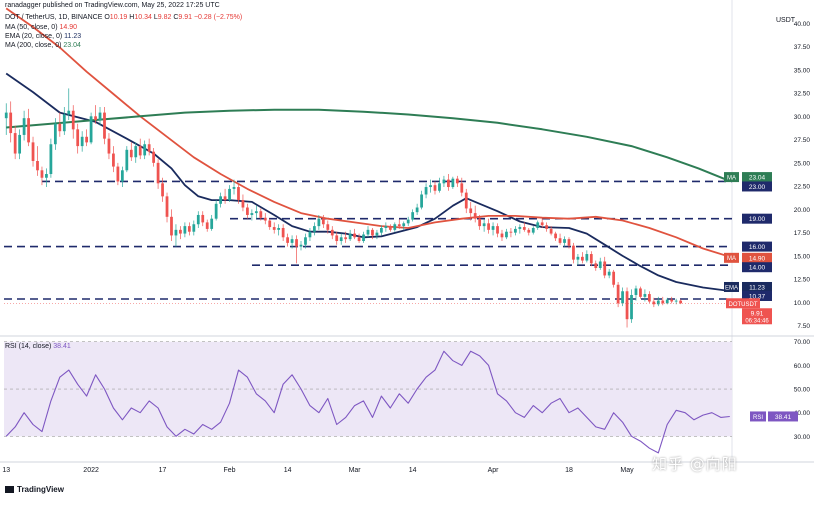 The image size is (814, 505). I want to click on level-23-value-text: 23.00, so click(757, 187).